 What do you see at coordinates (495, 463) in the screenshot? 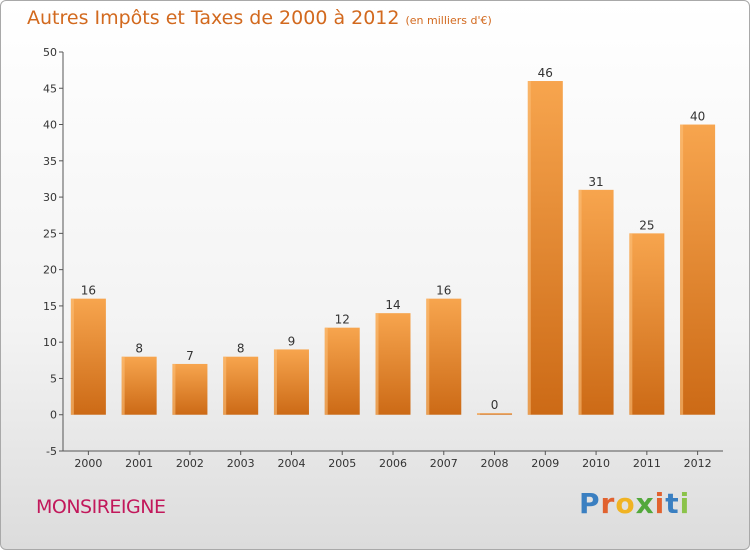
I see `x-tick-label-2008: 2008` at bounding box center [495, 463].